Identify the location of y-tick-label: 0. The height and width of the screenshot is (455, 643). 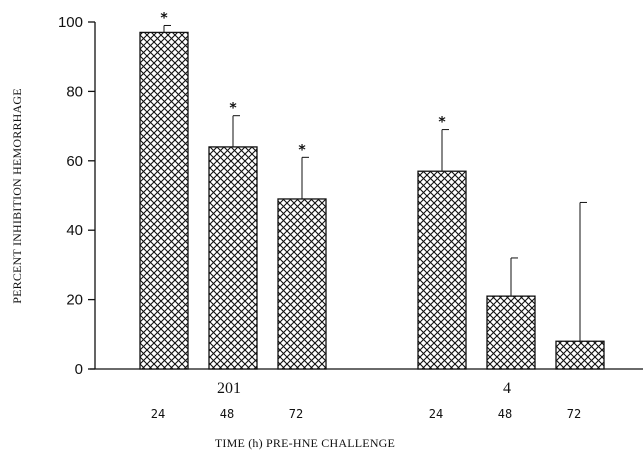
(79, 369).